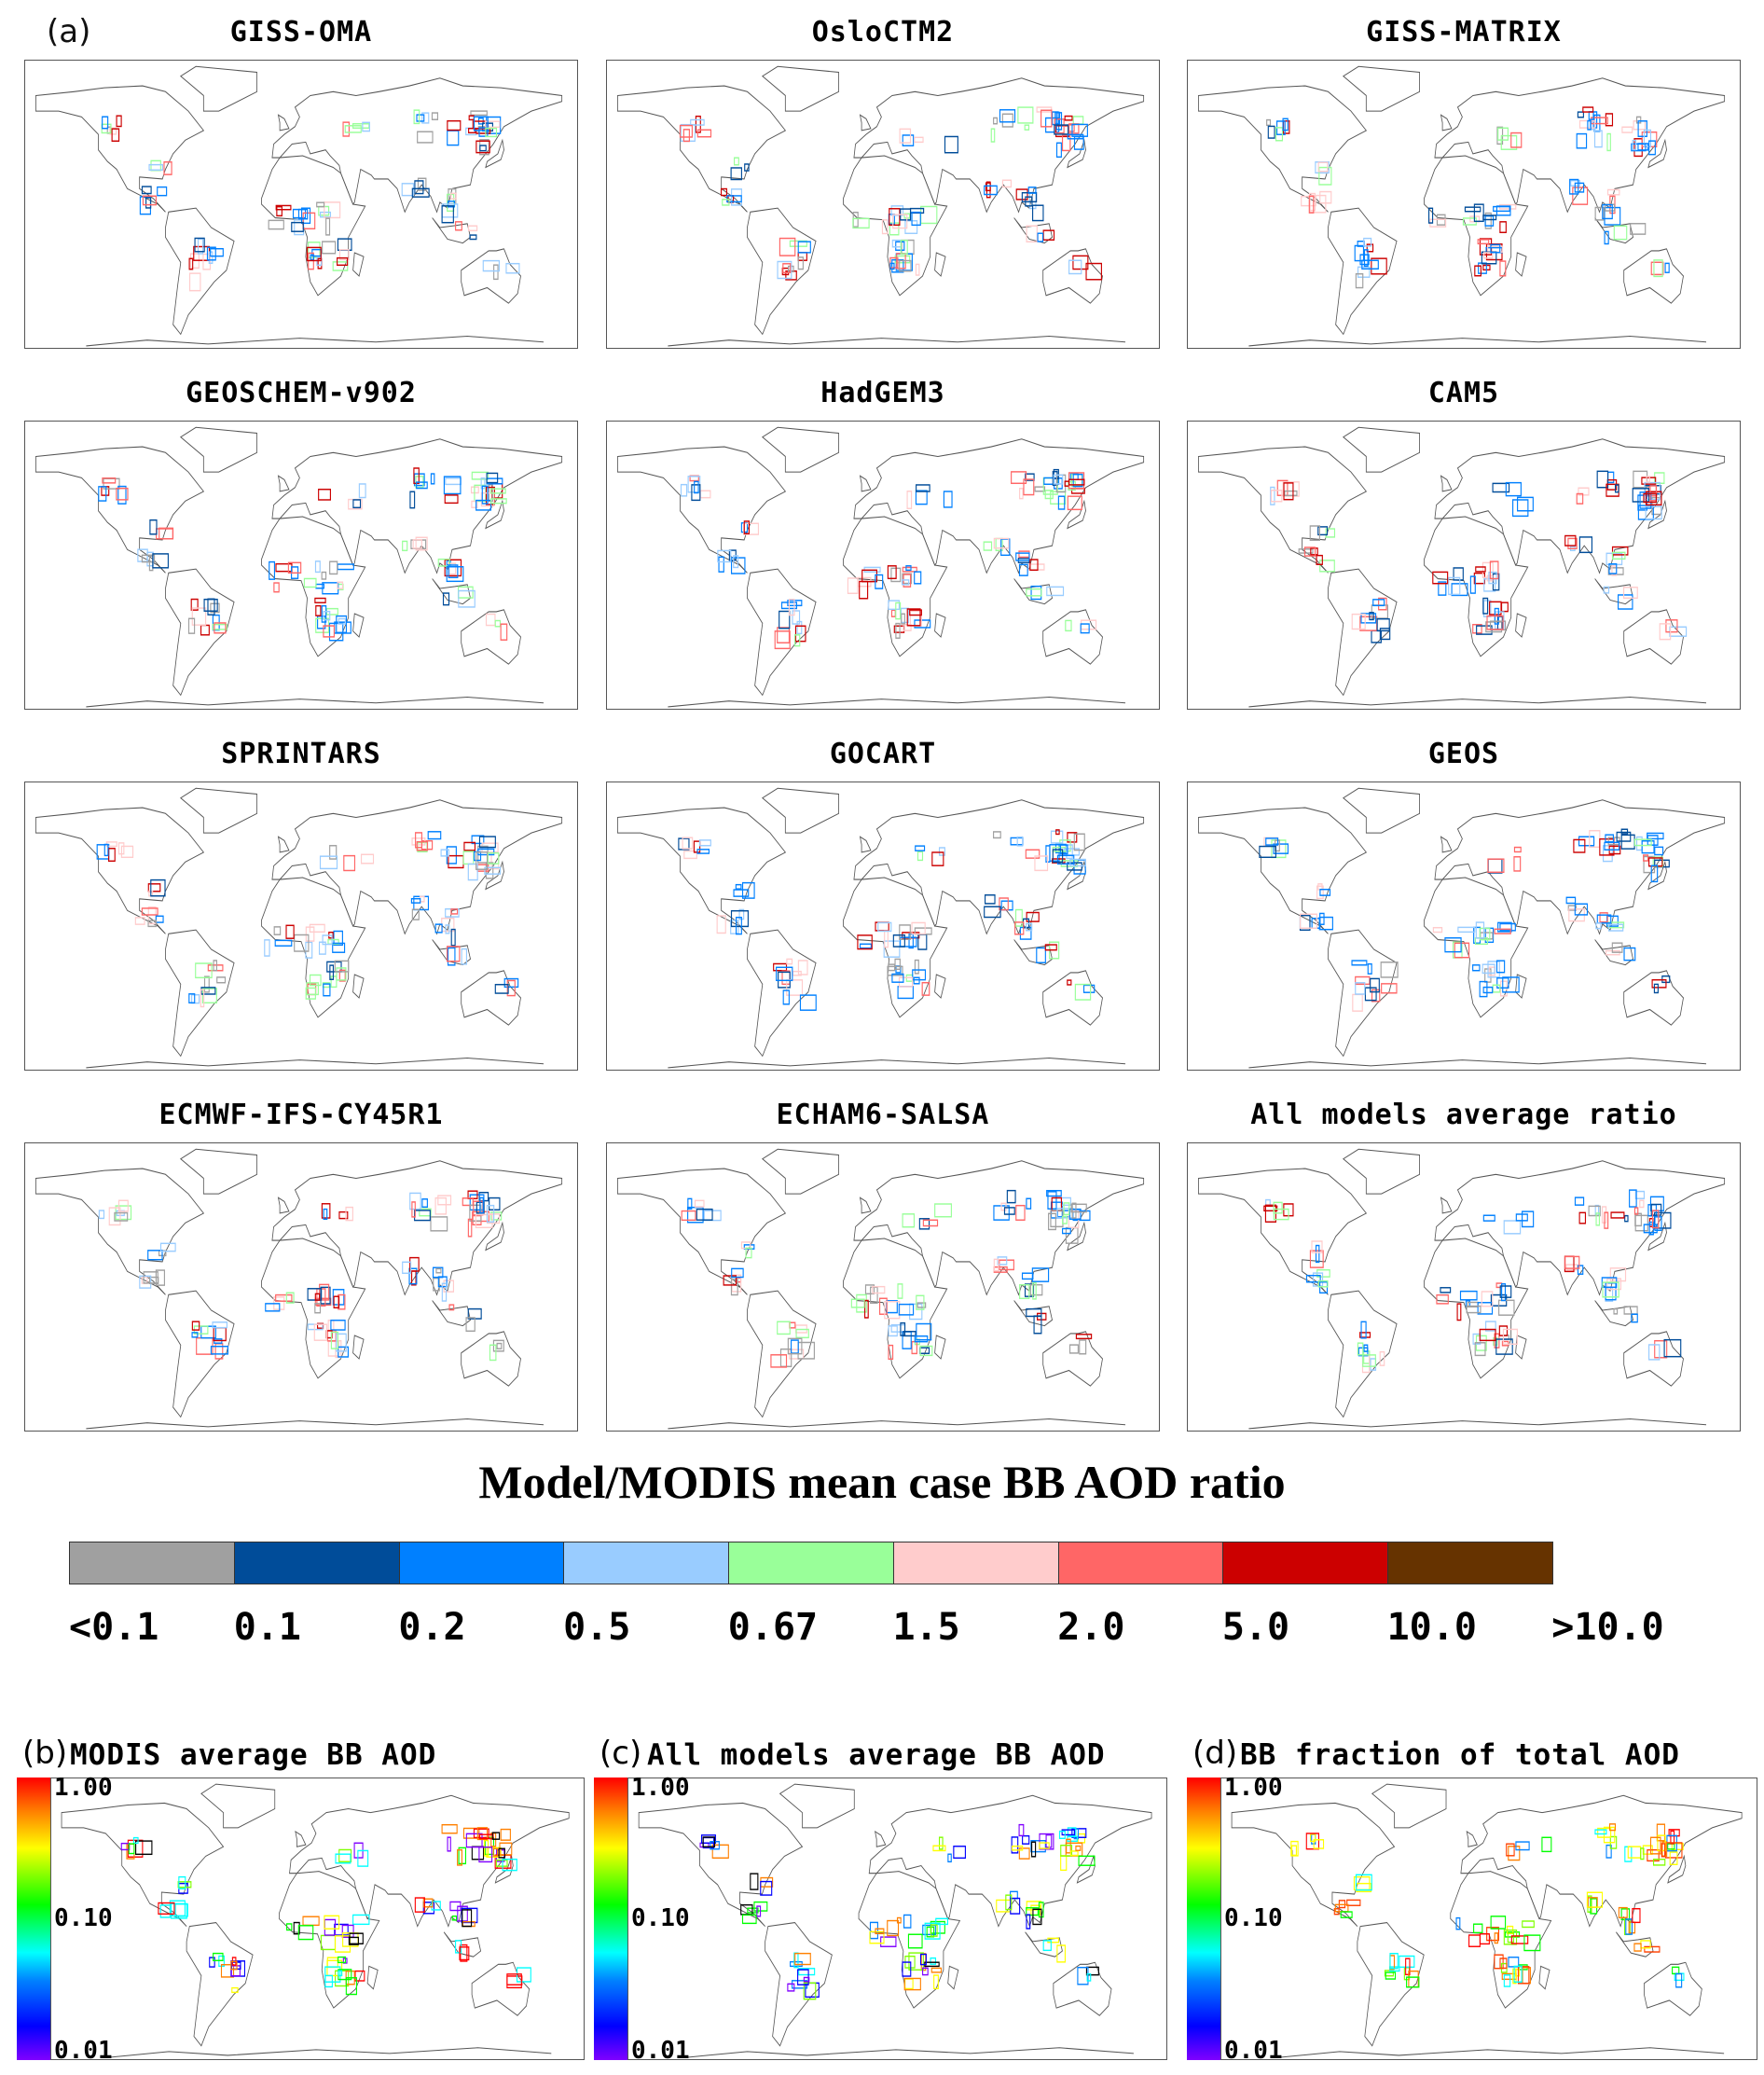 The width and height of the screenshot is (1764, 2075). Describe the element at coordinates (1091, 1627) in the screenshot. I see `colorbar-label: 2.0` at that location.